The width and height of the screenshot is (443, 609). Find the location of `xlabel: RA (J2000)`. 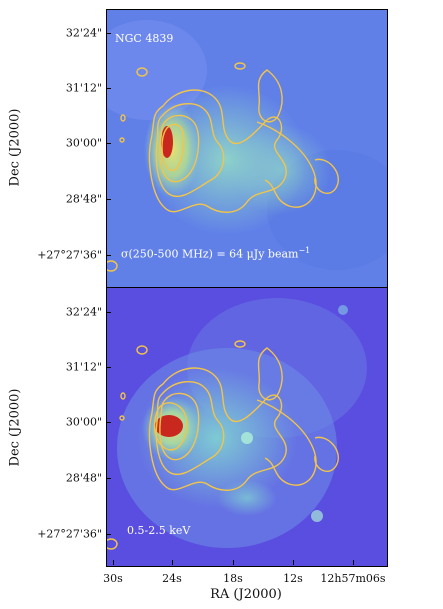

xlabel: RA (J2000) is located at coordinates (246, 594).